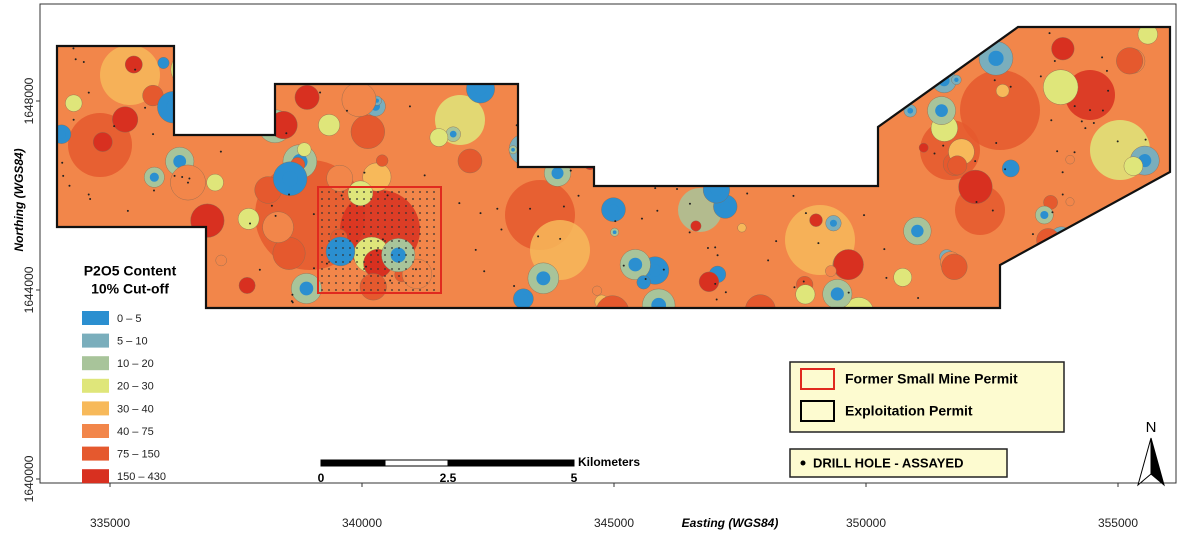 Image resolution: width=1192 pixels, height=546 pixels. I want to click on permit-label: Former Small Mine Permit, so click(931, 379).